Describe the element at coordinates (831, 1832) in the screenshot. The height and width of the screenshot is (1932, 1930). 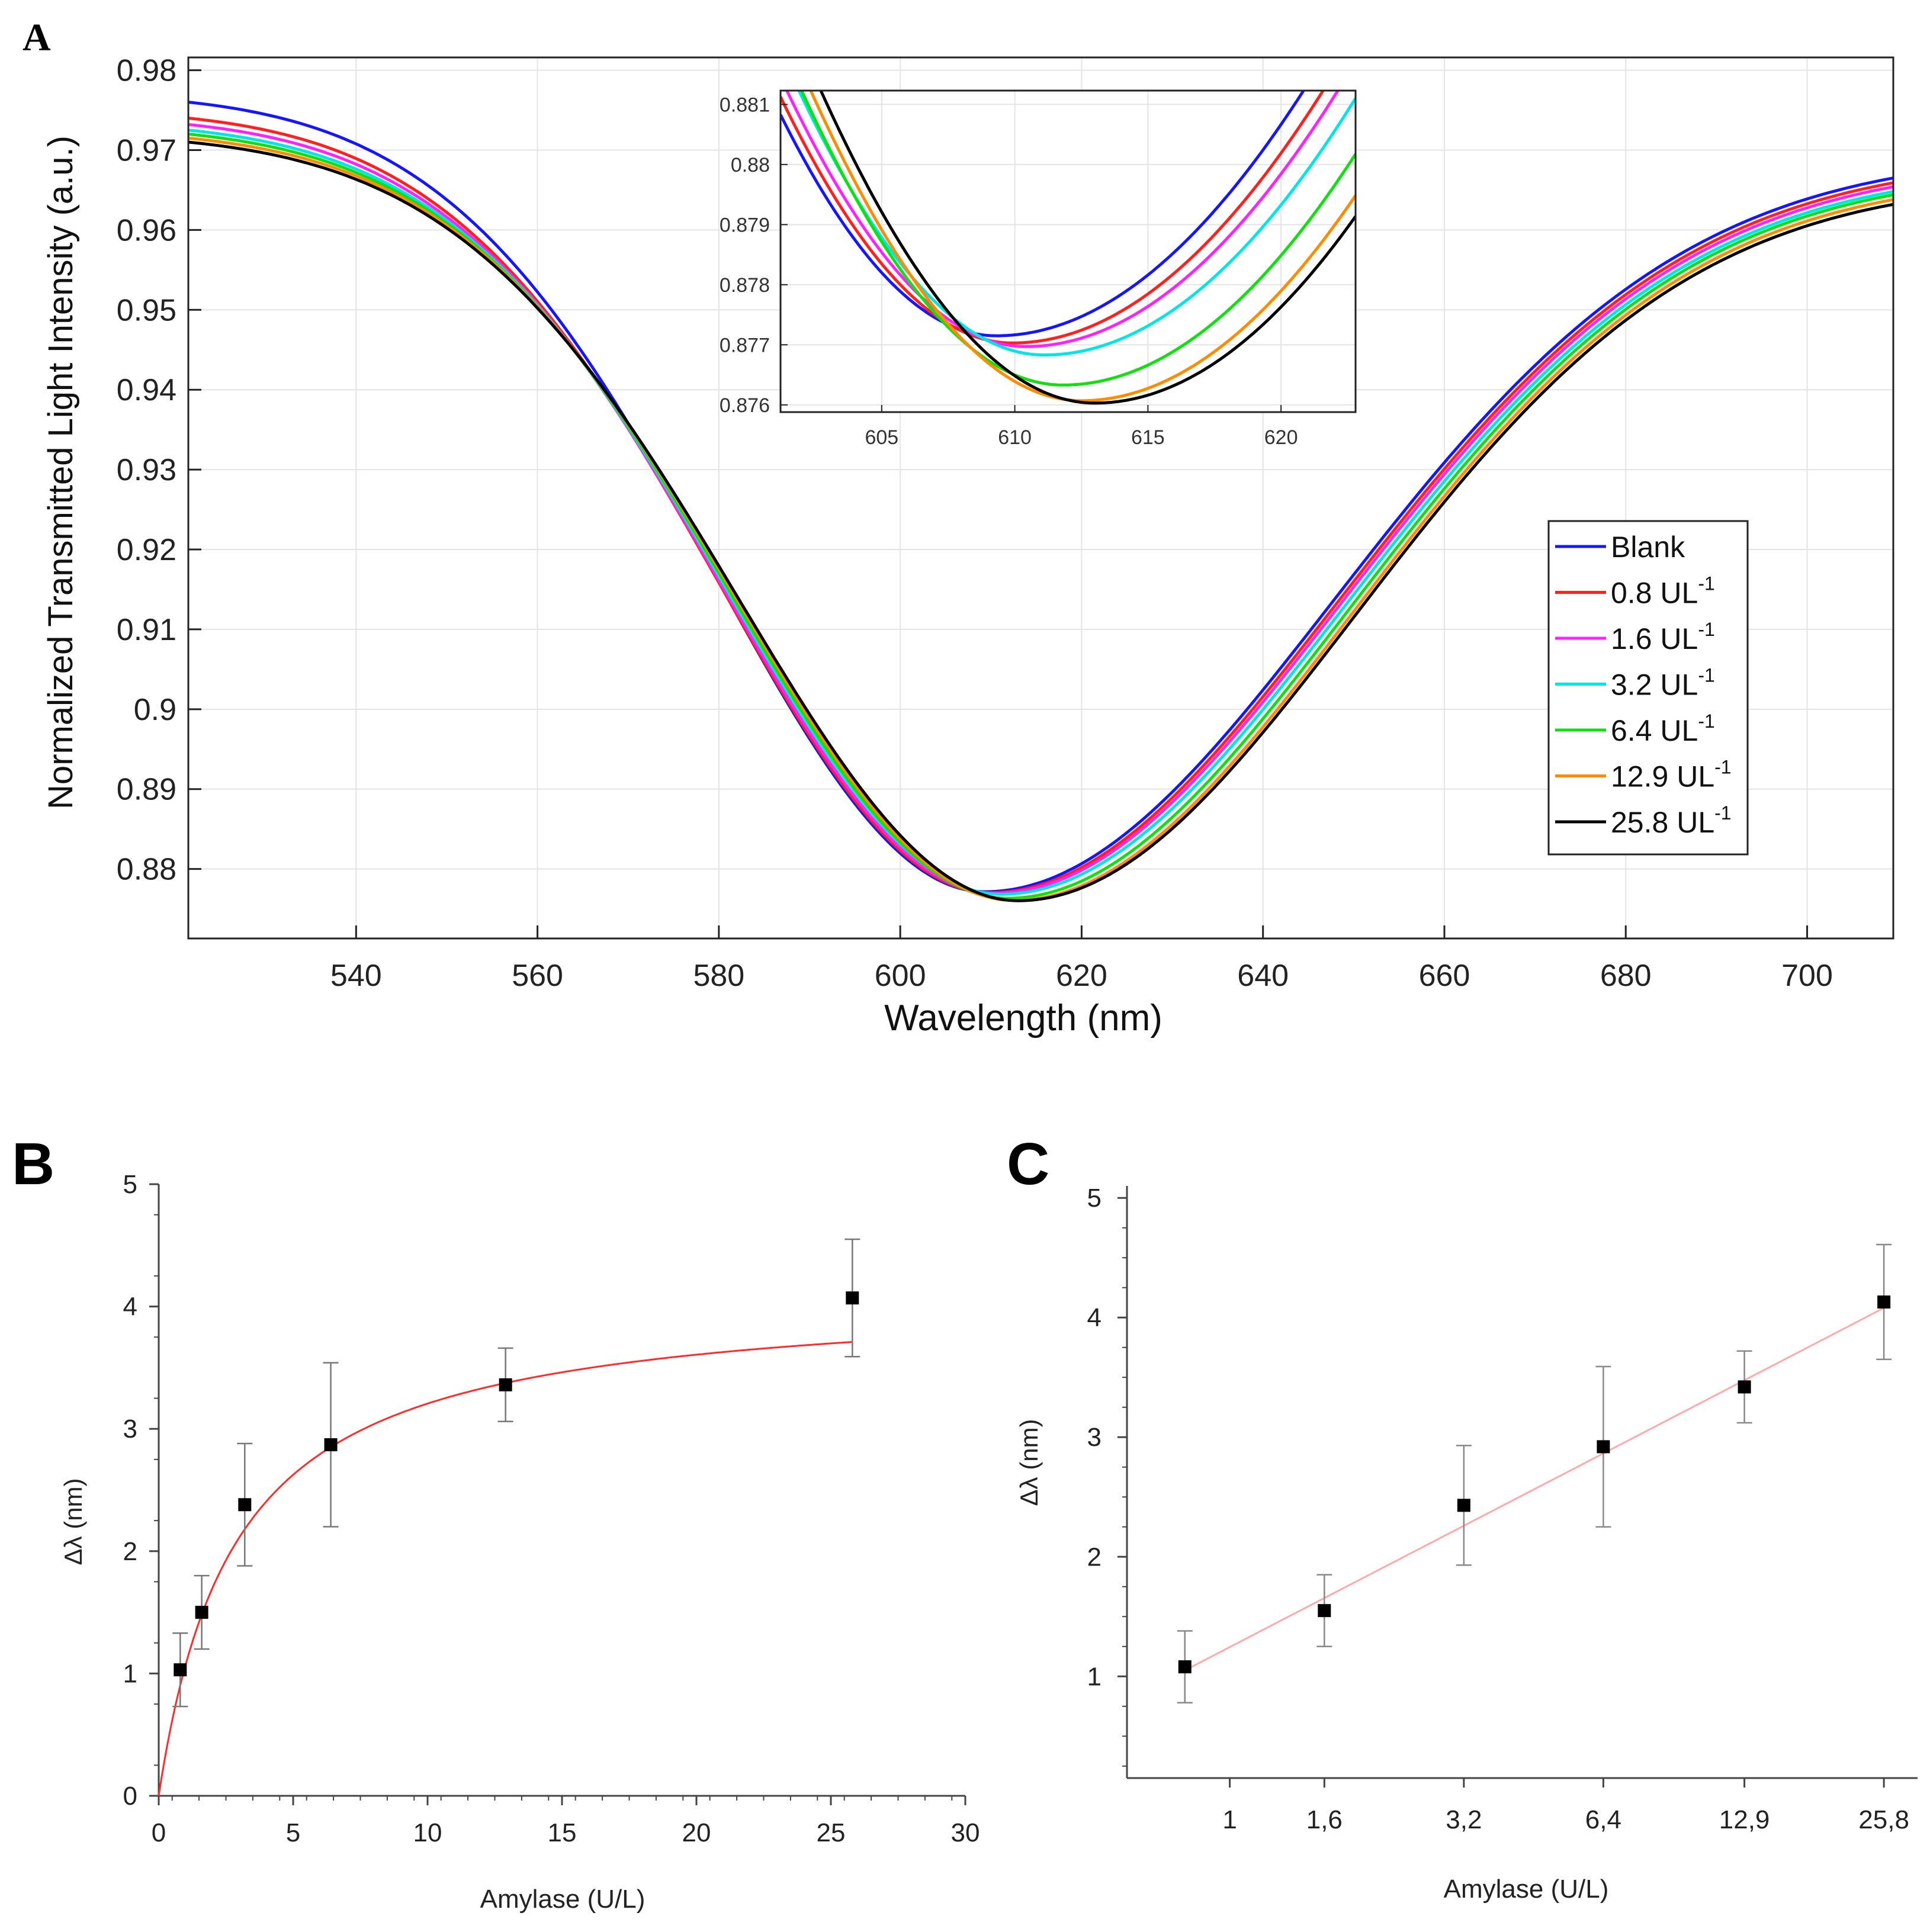
I see `panel-b-x-tick-label: 25` at that location.